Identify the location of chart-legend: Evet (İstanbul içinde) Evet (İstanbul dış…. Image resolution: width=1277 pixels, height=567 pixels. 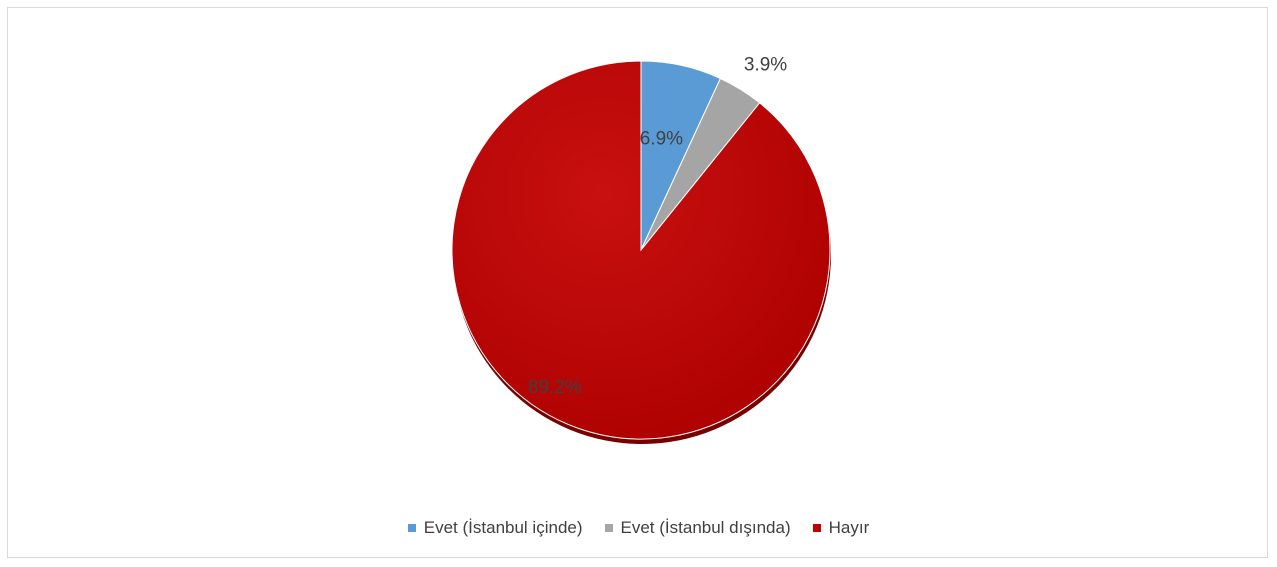
(638, 528).